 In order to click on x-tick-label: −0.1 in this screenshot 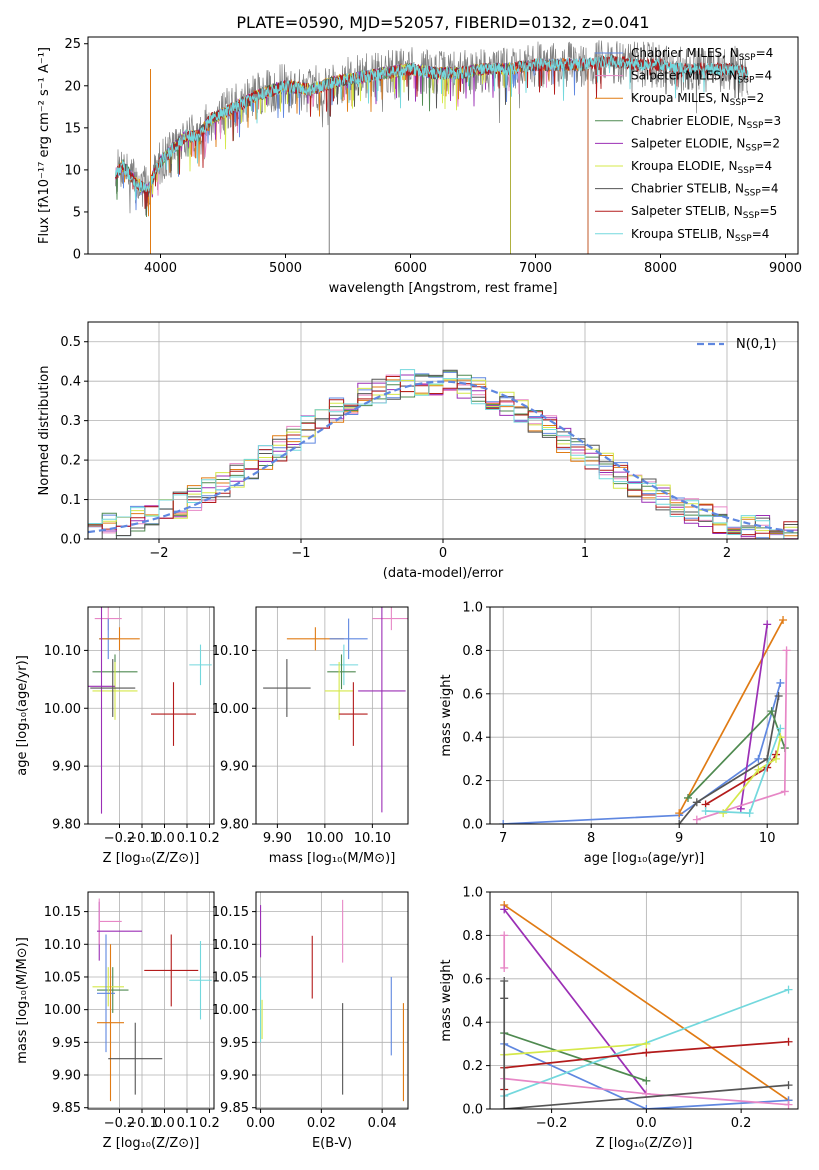, I will do `click(142, 1123)`.